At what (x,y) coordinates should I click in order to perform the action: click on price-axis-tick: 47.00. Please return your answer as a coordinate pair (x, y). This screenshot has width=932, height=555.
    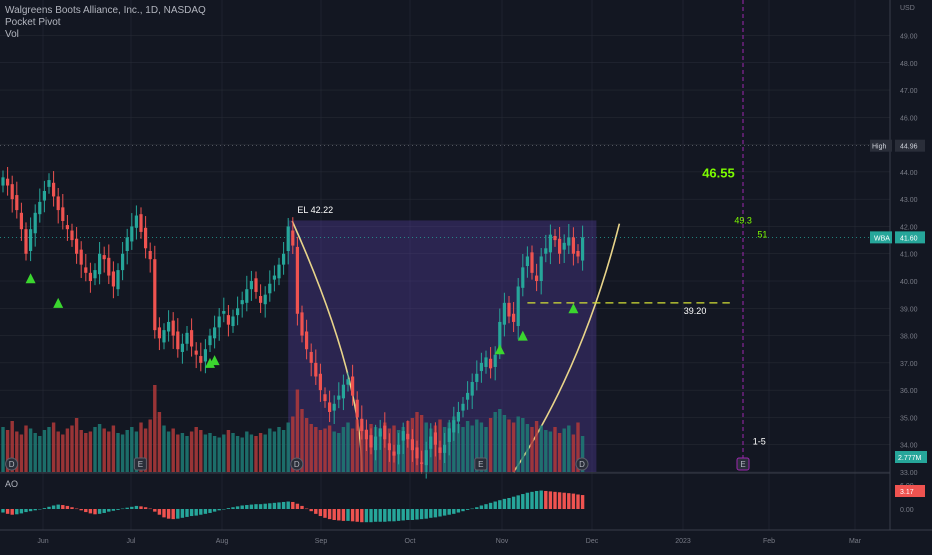
    Looking at the image, I should click on (909, 91).